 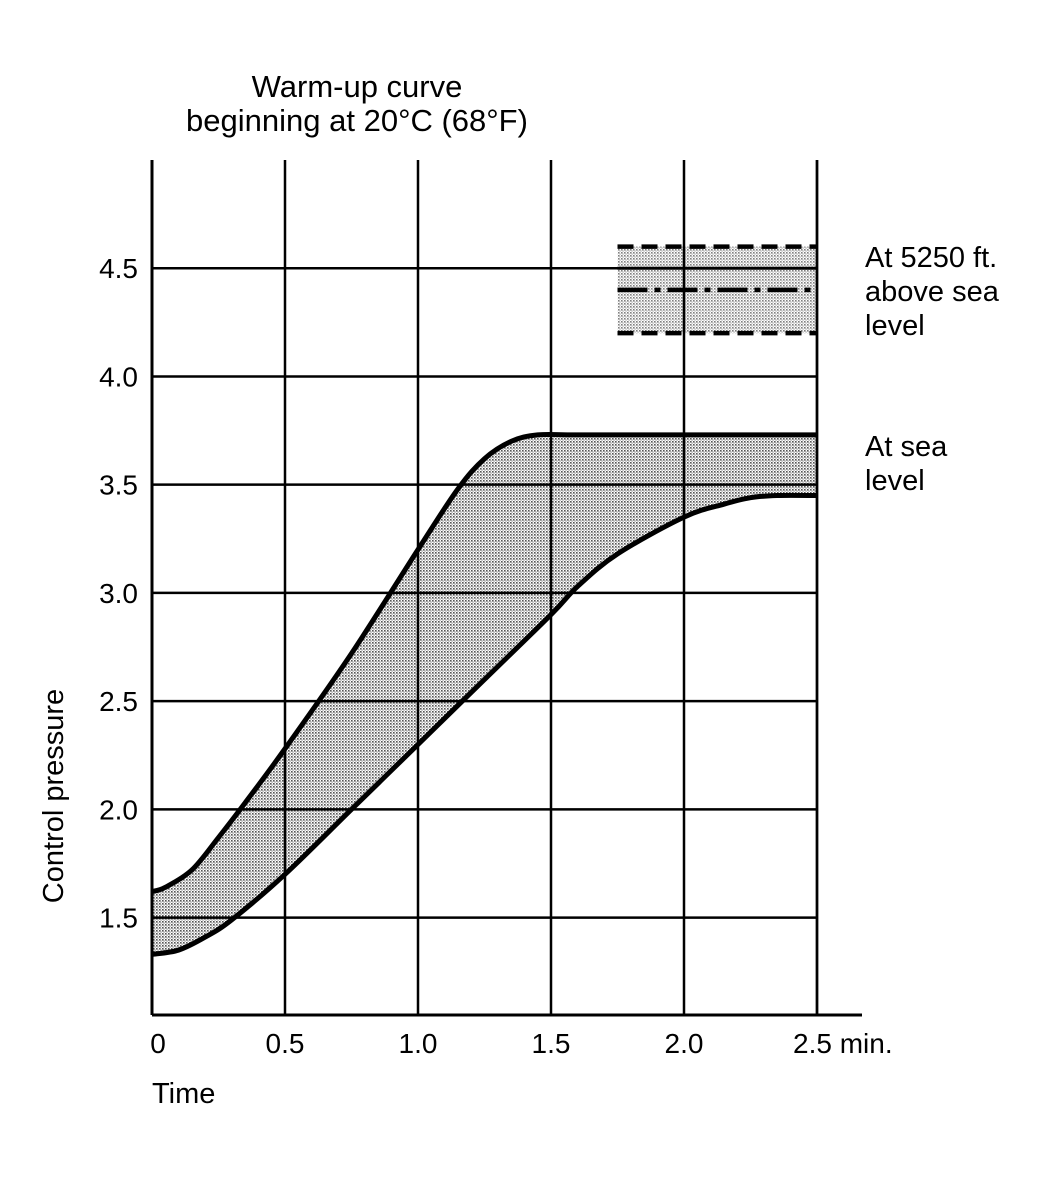 What do you see at coordinates (183, 1094) in the screenshot?
I see `x-axis-title: Time` at bounding box center [183, 1094].